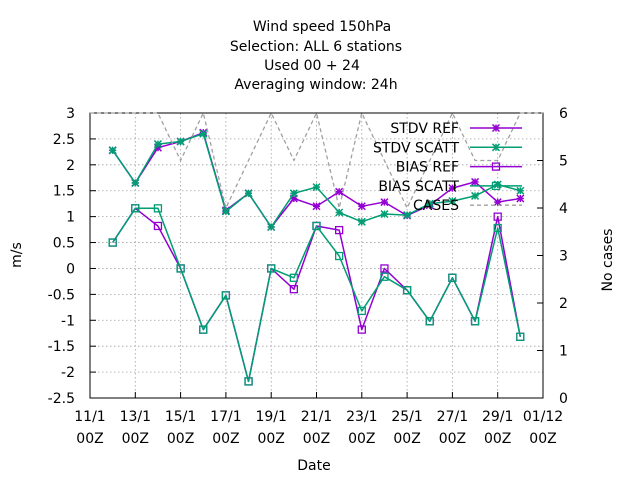 This screenshot has width=640, height=480. I want to click on x-axis-label: Date, so click(313, 466).